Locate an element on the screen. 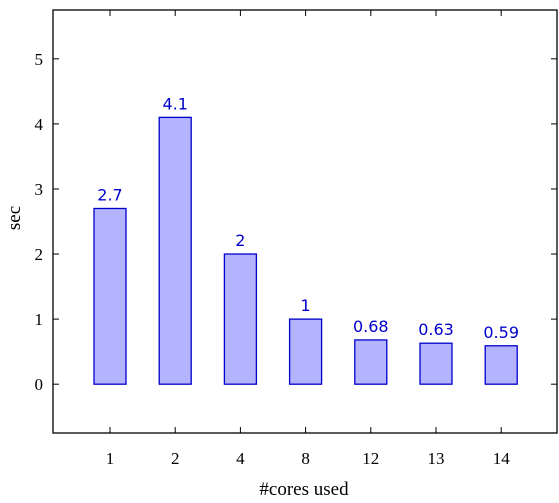 This screenshot has width=559, height=503. bar-value-label: 2.7 is located at coordinates (109, 194).